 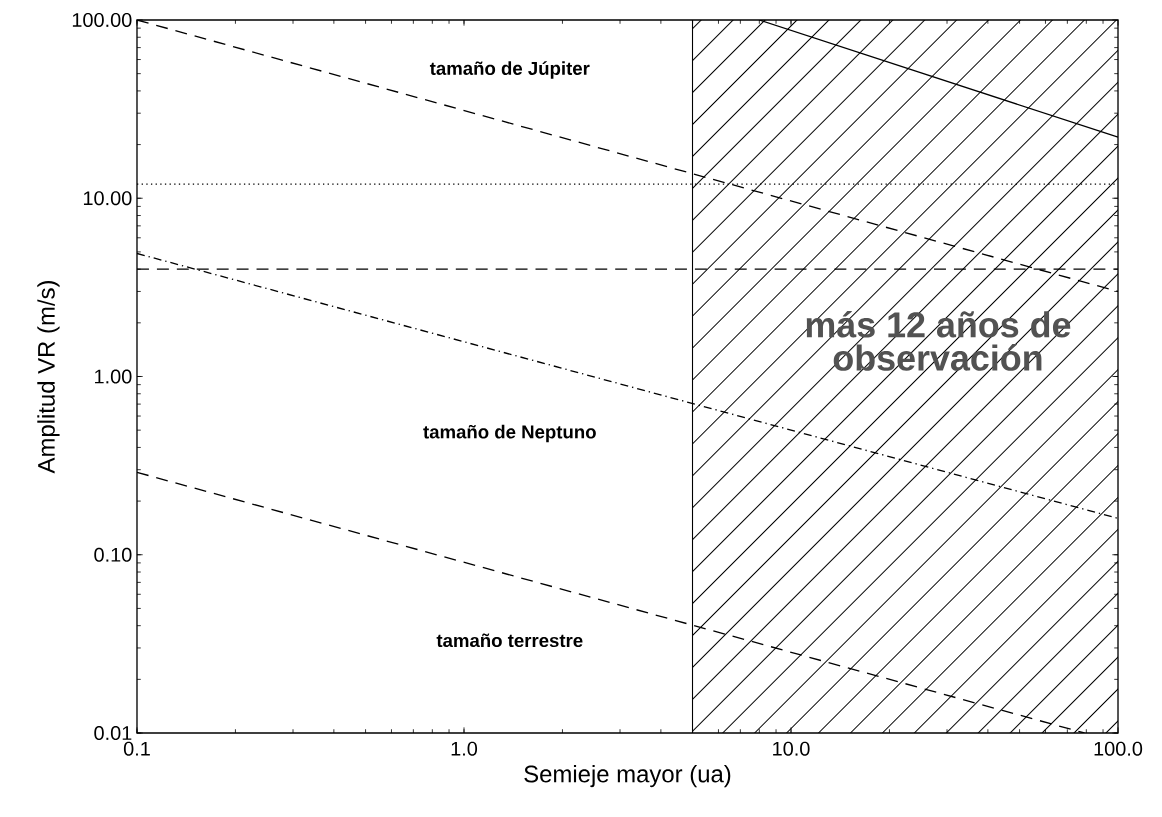 What do you see at coordinates (1118, 748) in the screenshot?
I see `x-tick-label: 100.0` at bounding box center [1118, 748].